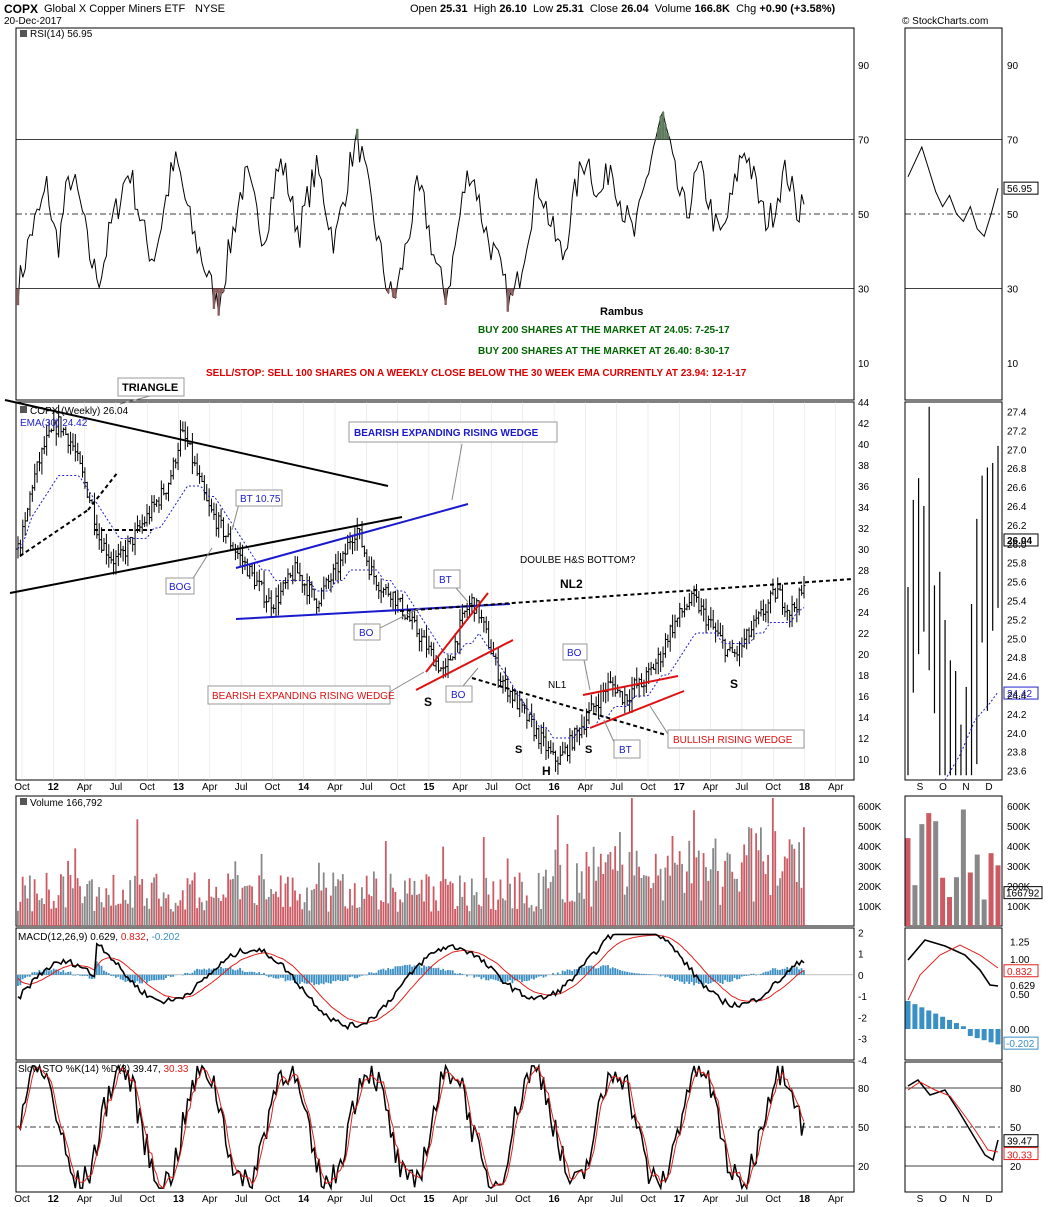  What do you see at coordinates (862, 1018) in the screenshot?
I see `macd-tick: -2` at bounding box center [862, 1018].